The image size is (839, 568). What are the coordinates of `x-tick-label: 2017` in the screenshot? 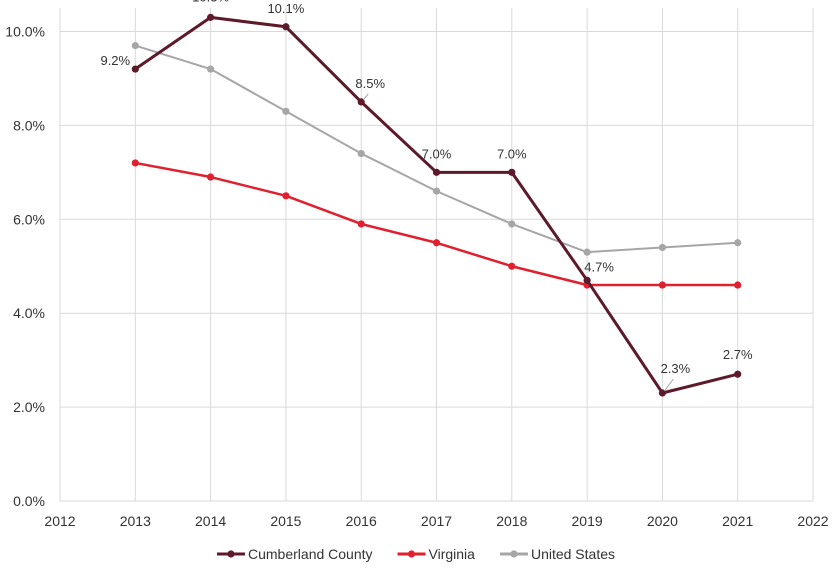 It's located at (436, 521).